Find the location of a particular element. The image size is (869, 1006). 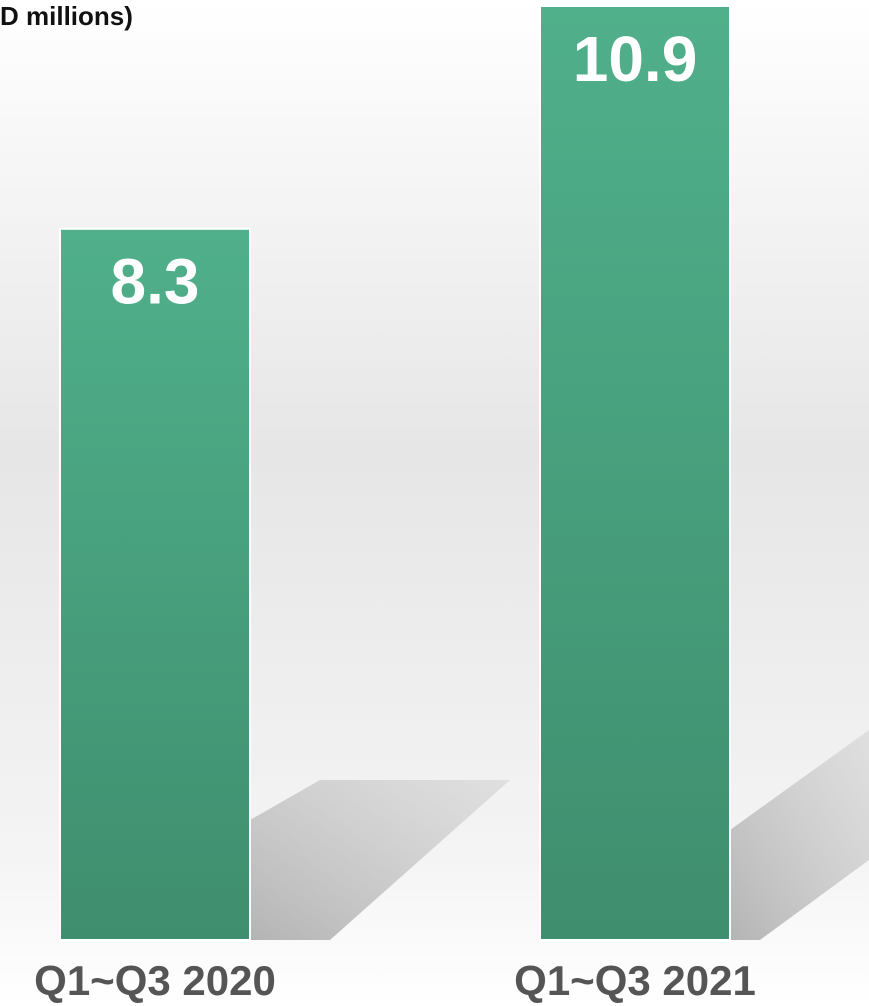

chart-title: D millions) is located at coordinates (66, 16).